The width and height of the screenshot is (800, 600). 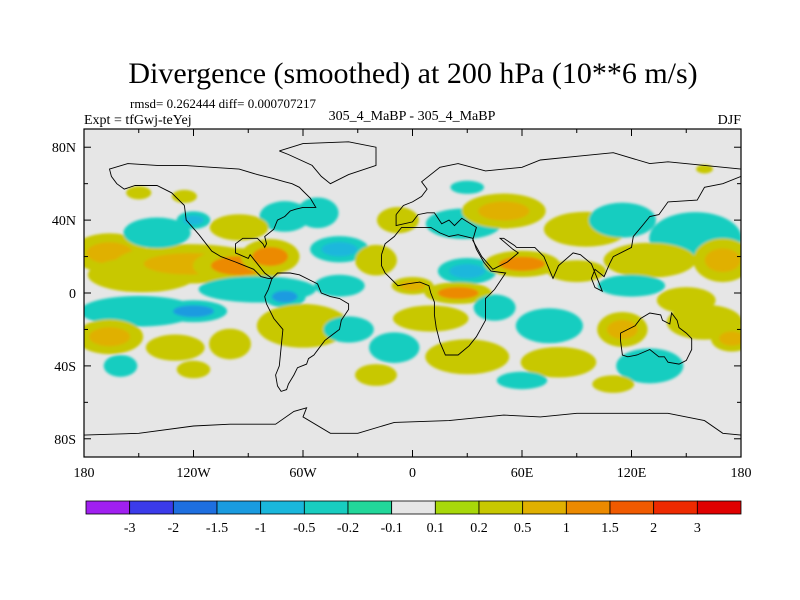 I want to click on colorbar-label: 0.2, so click(x=479, y=528).